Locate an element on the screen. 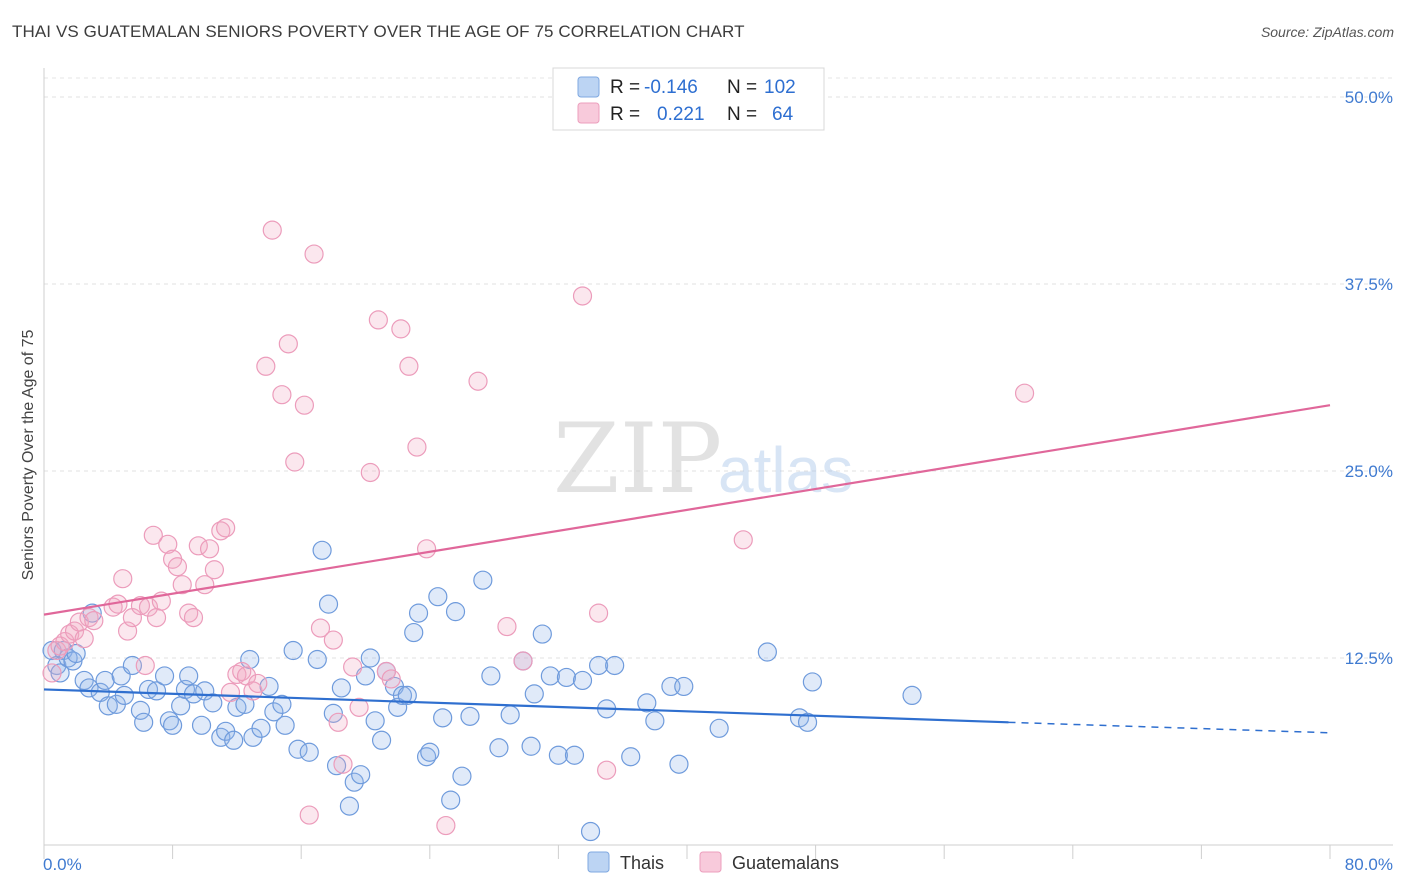  y-tick-labels: 12.5% 25.0% 37.5% 50.0% is located at coordinates (1369, 378).